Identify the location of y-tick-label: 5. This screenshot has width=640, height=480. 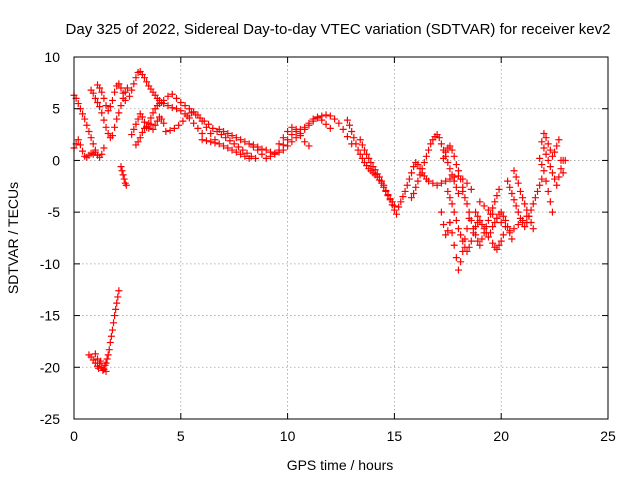
(56, 109).